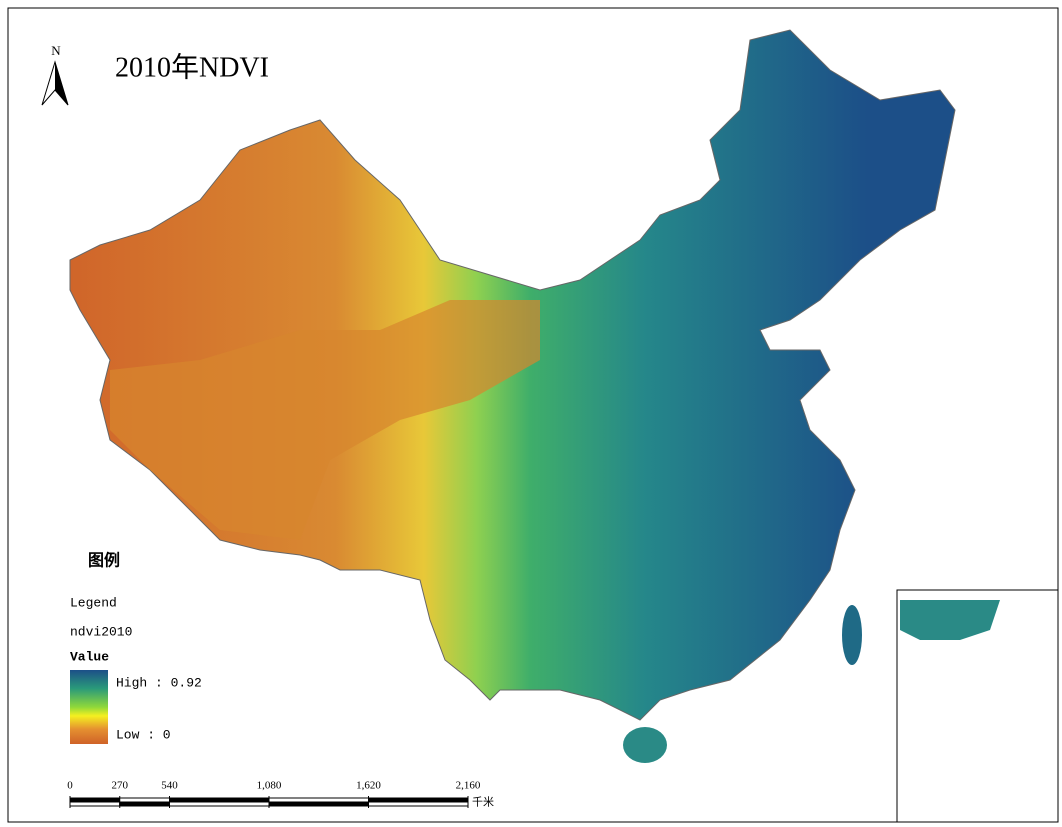 Image resolution: width=1062 pixels, height=827 pixels. Describe the element at coordinates (70, 786) in the screenshot. I see `scale-label: 0` at that location.